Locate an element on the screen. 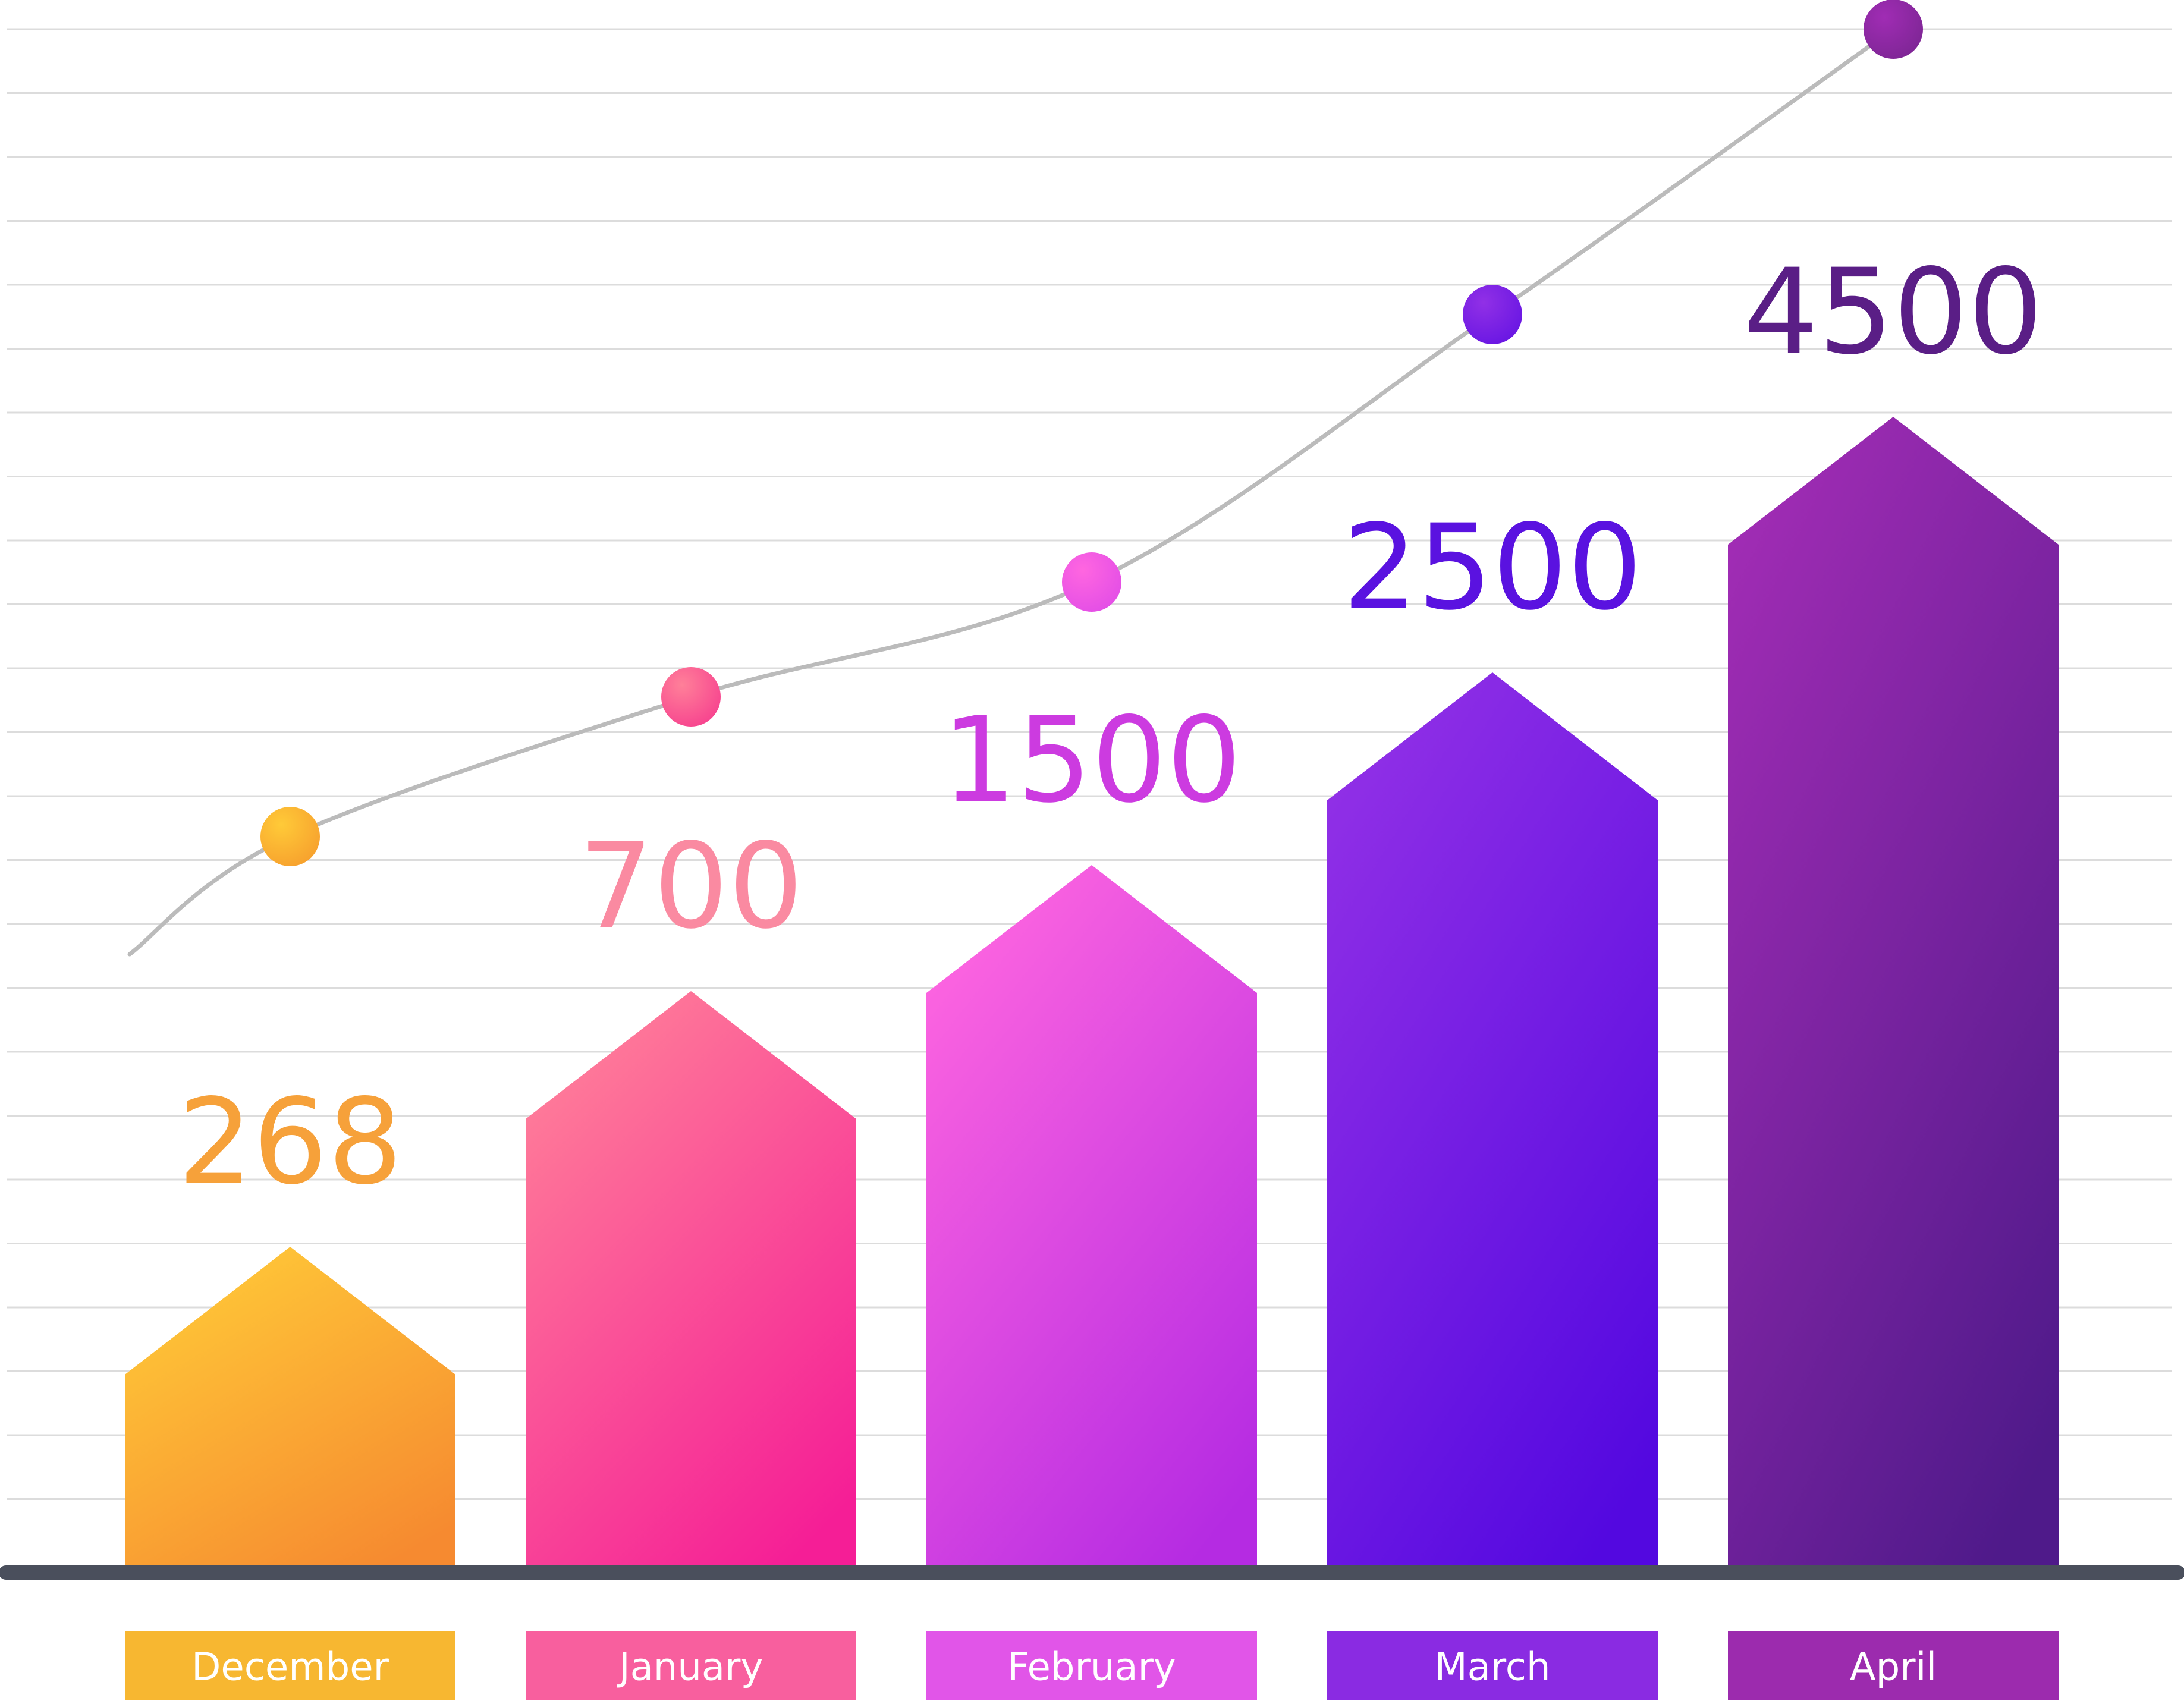  value-label: 2500 is located at coordinates (1492, 567).